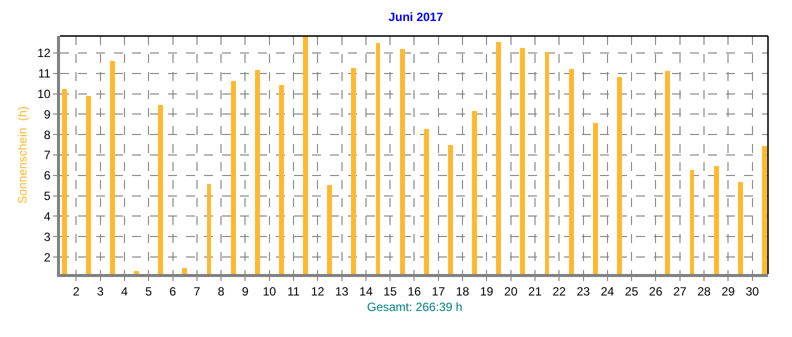 This screenshot has width=792, height=337. I want to click on x-tick-label: 10, so click(269, 291).